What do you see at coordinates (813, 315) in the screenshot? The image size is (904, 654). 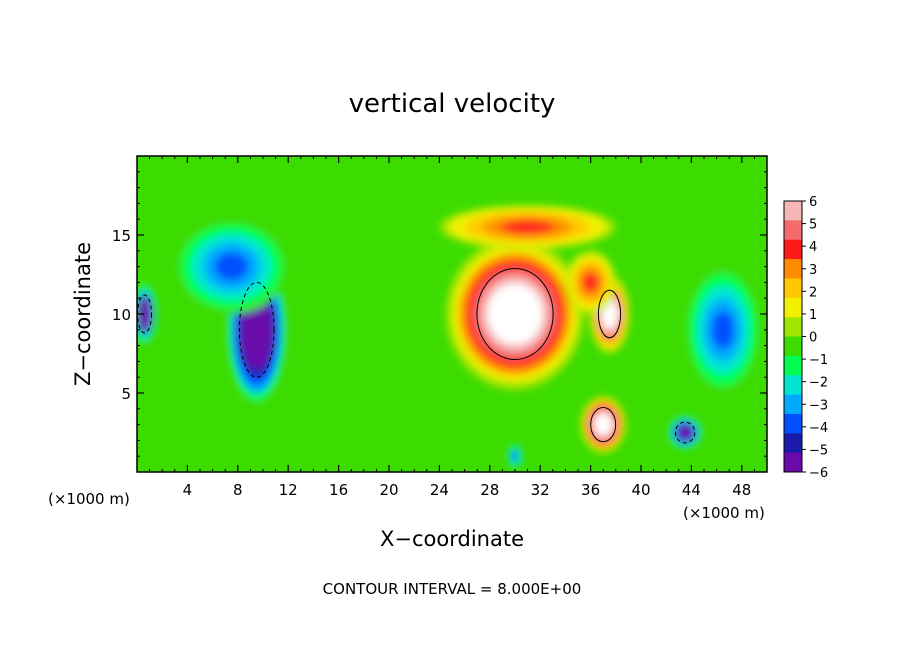 I see `colorbar-tick-label: 1` at bounding box center [813, 315].